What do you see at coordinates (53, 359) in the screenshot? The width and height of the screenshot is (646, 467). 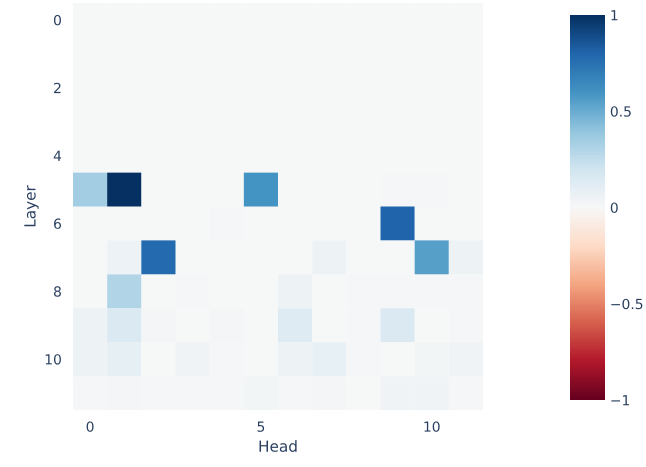 I see `y-tick-label: 10` at bounding box center [53, 359].